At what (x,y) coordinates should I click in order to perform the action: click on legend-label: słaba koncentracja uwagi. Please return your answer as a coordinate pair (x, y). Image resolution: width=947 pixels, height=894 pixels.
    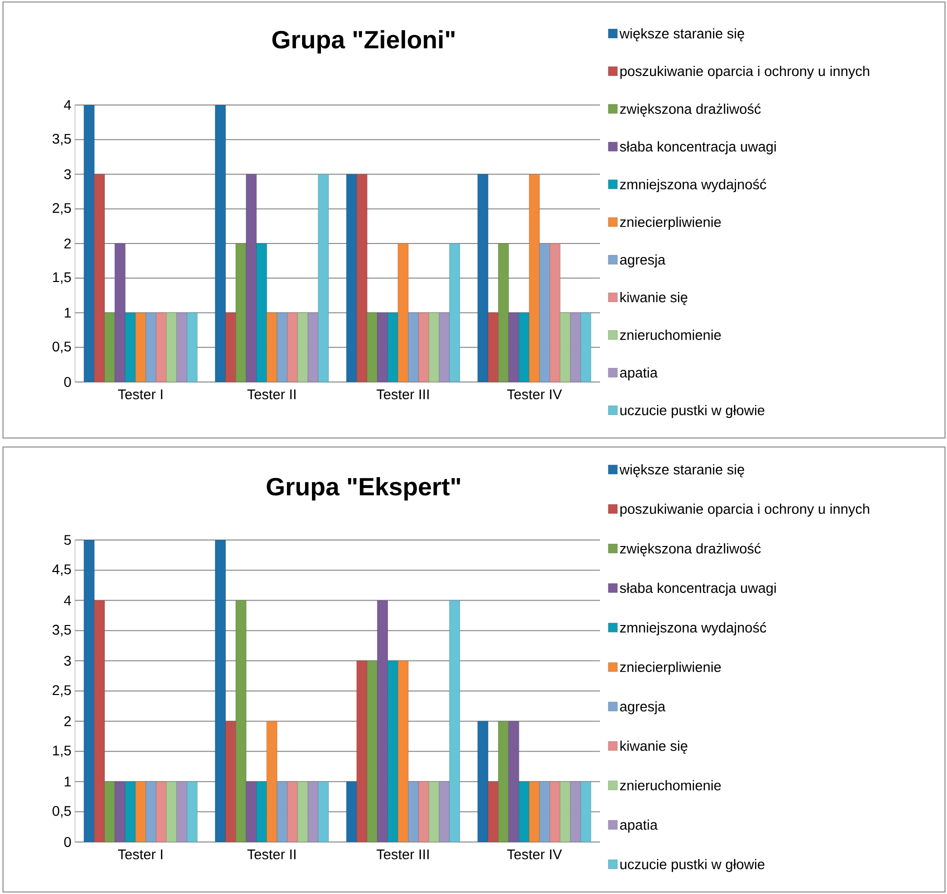
    Looking at the image, I should click on (698, 589).